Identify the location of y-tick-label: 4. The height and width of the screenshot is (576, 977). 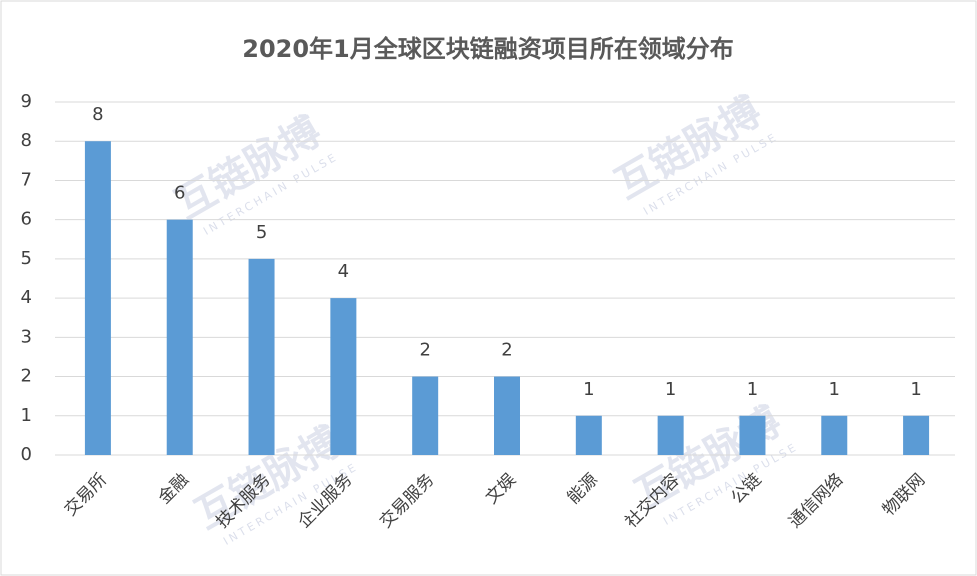
(26, 297).